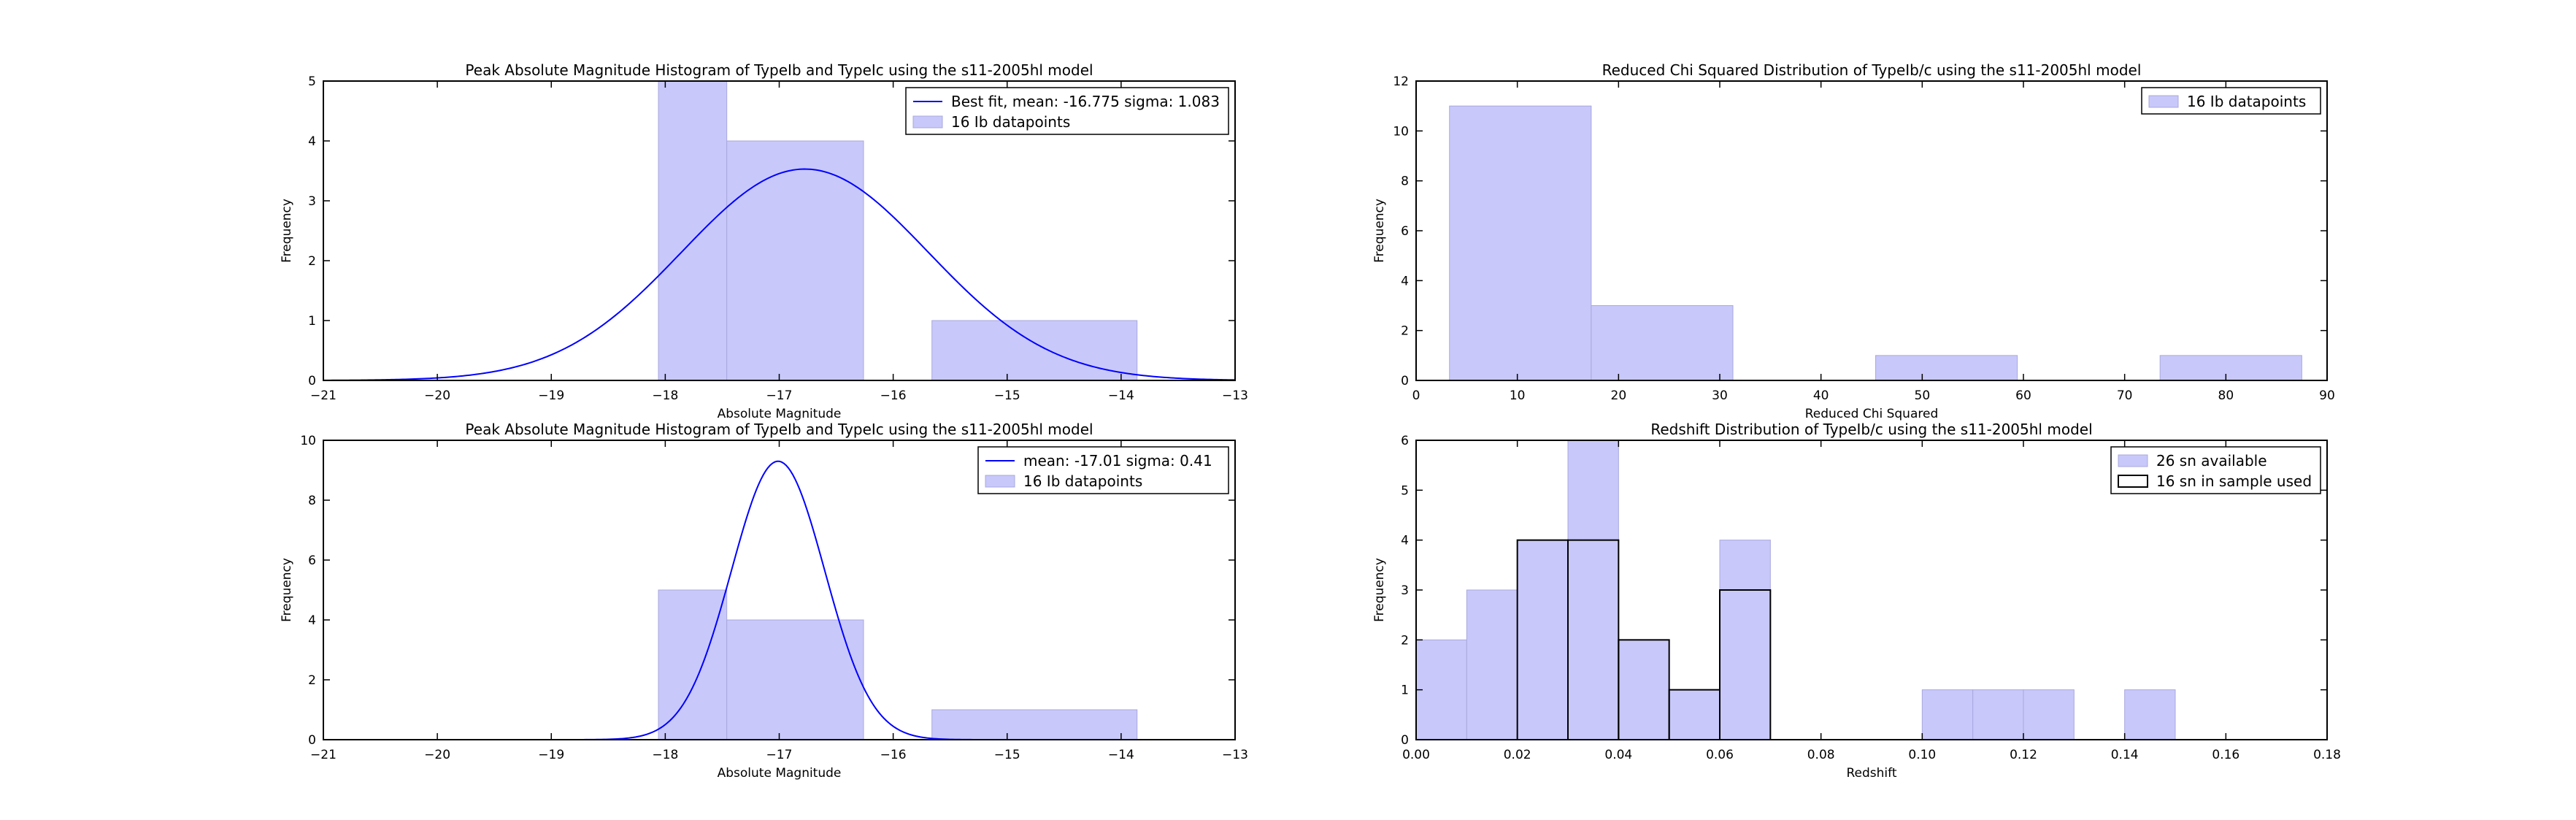 The width and height of the screenshot is (2576, 820). What do you see at coordinates (1518, 396) in the screenshot?
I see `x-tick-label: 10` at bounding box center [1518, 396].